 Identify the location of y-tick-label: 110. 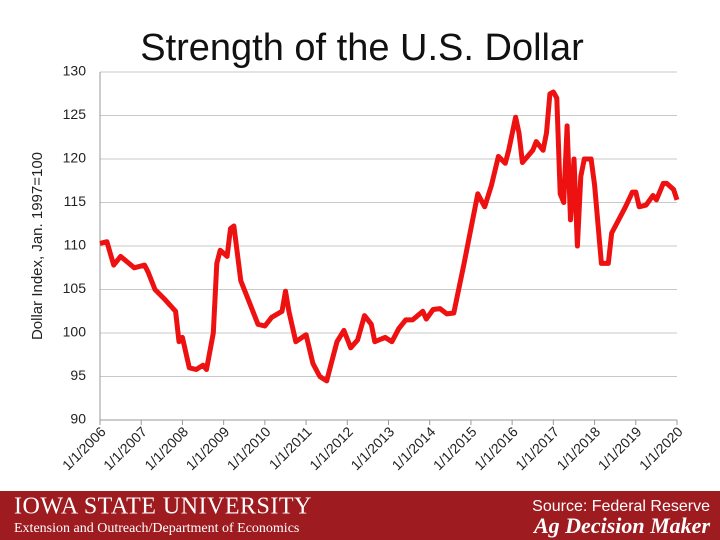
(75, 245).